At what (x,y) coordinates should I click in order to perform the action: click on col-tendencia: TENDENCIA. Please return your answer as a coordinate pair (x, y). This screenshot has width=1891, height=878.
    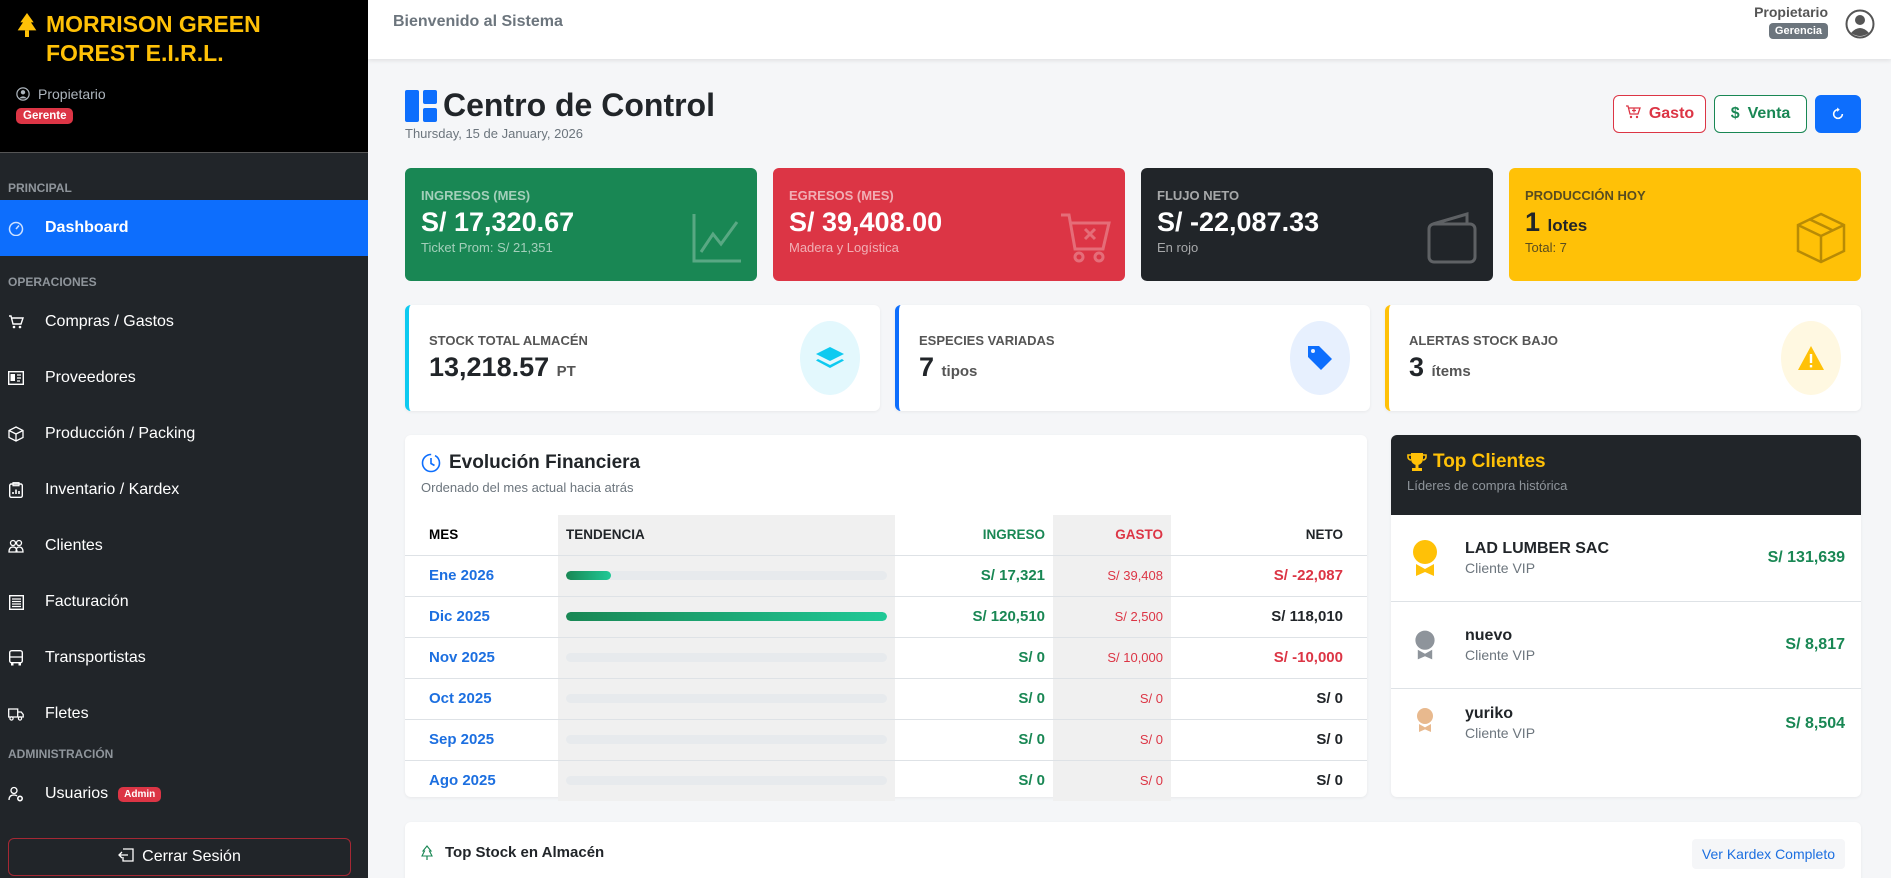
    Looking at the image, I should click on (726, 535).